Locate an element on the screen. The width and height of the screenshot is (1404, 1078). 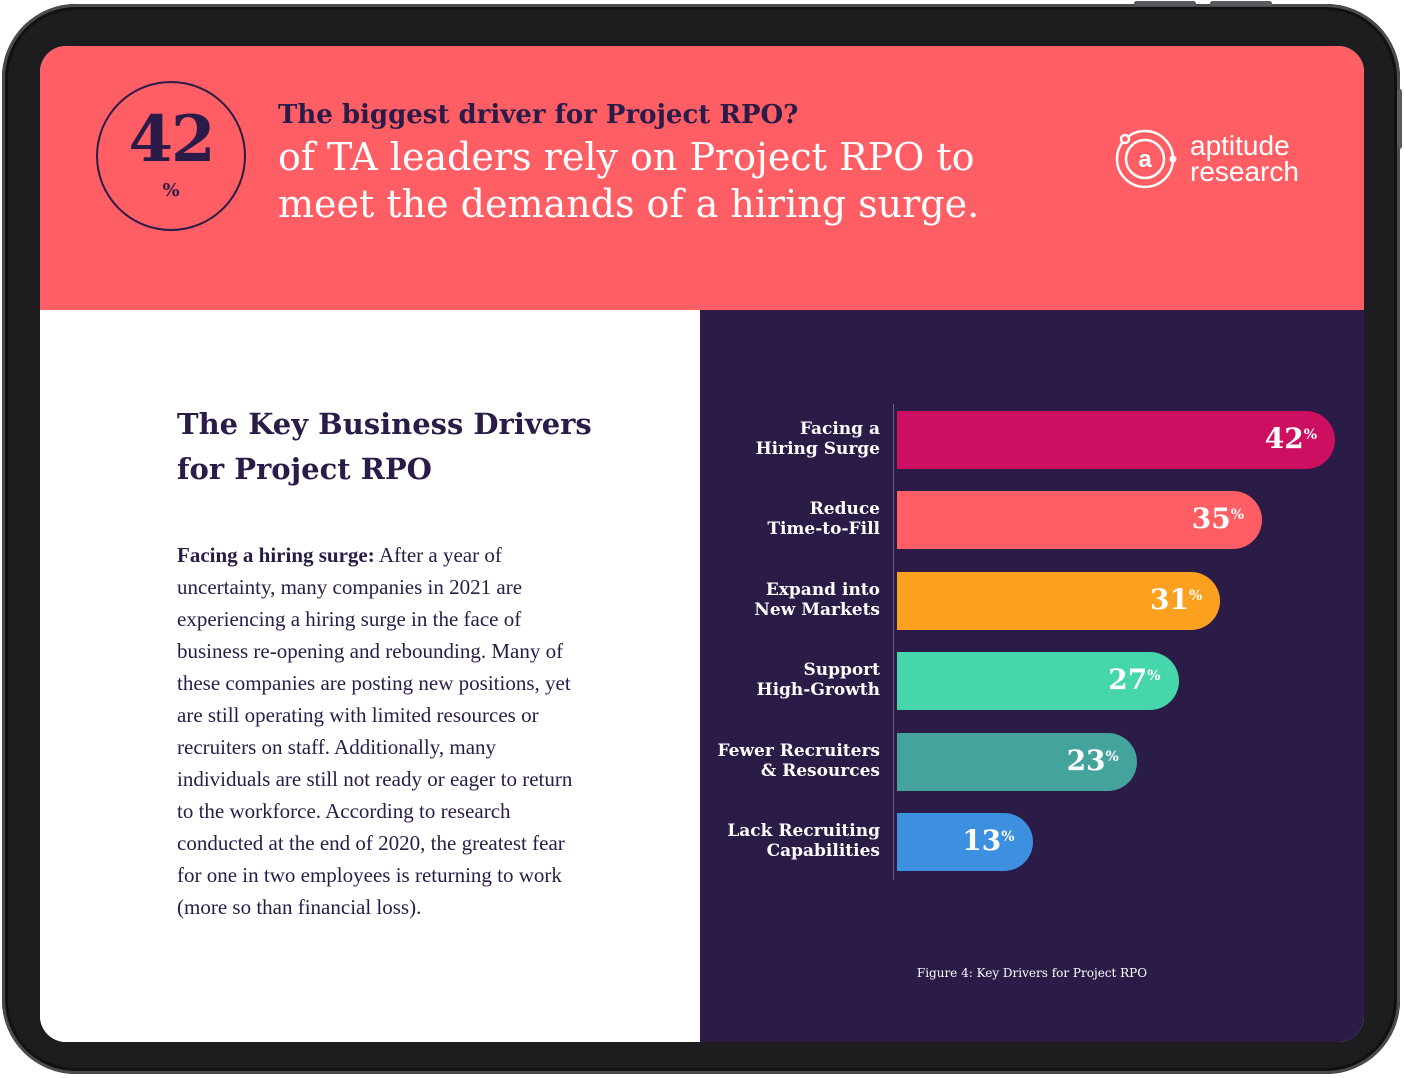
logo-text-aptitude: aptitude is located at coordinates (1240, 145).